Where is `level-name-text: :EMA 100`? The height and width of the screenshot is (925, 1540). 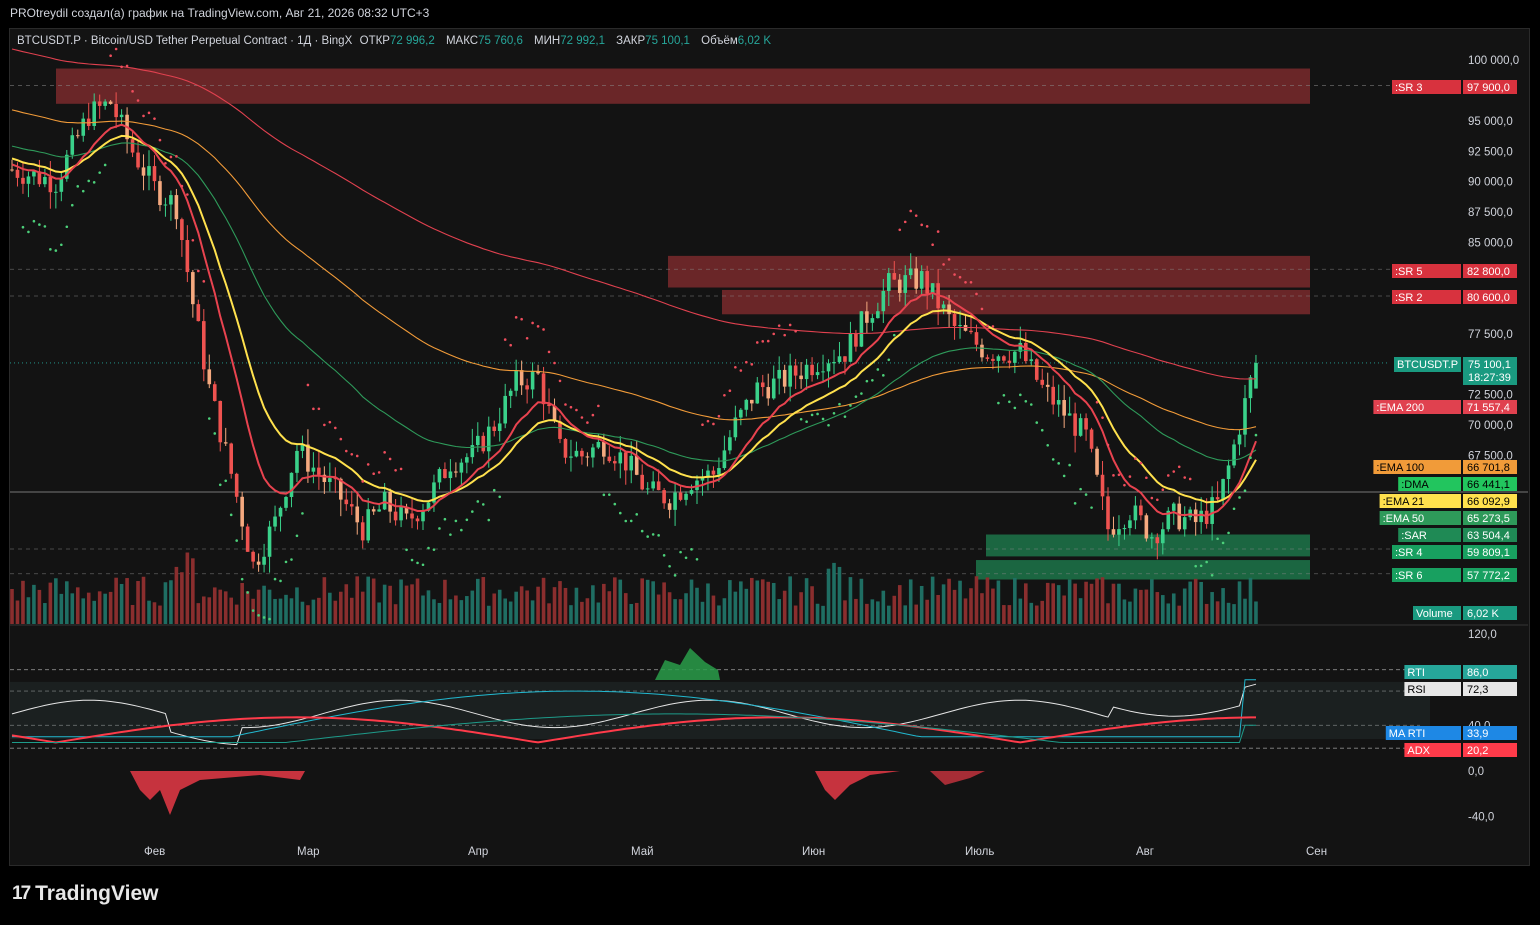
level-name-text: :EMA 100 is located at coordinates (1400, 468).